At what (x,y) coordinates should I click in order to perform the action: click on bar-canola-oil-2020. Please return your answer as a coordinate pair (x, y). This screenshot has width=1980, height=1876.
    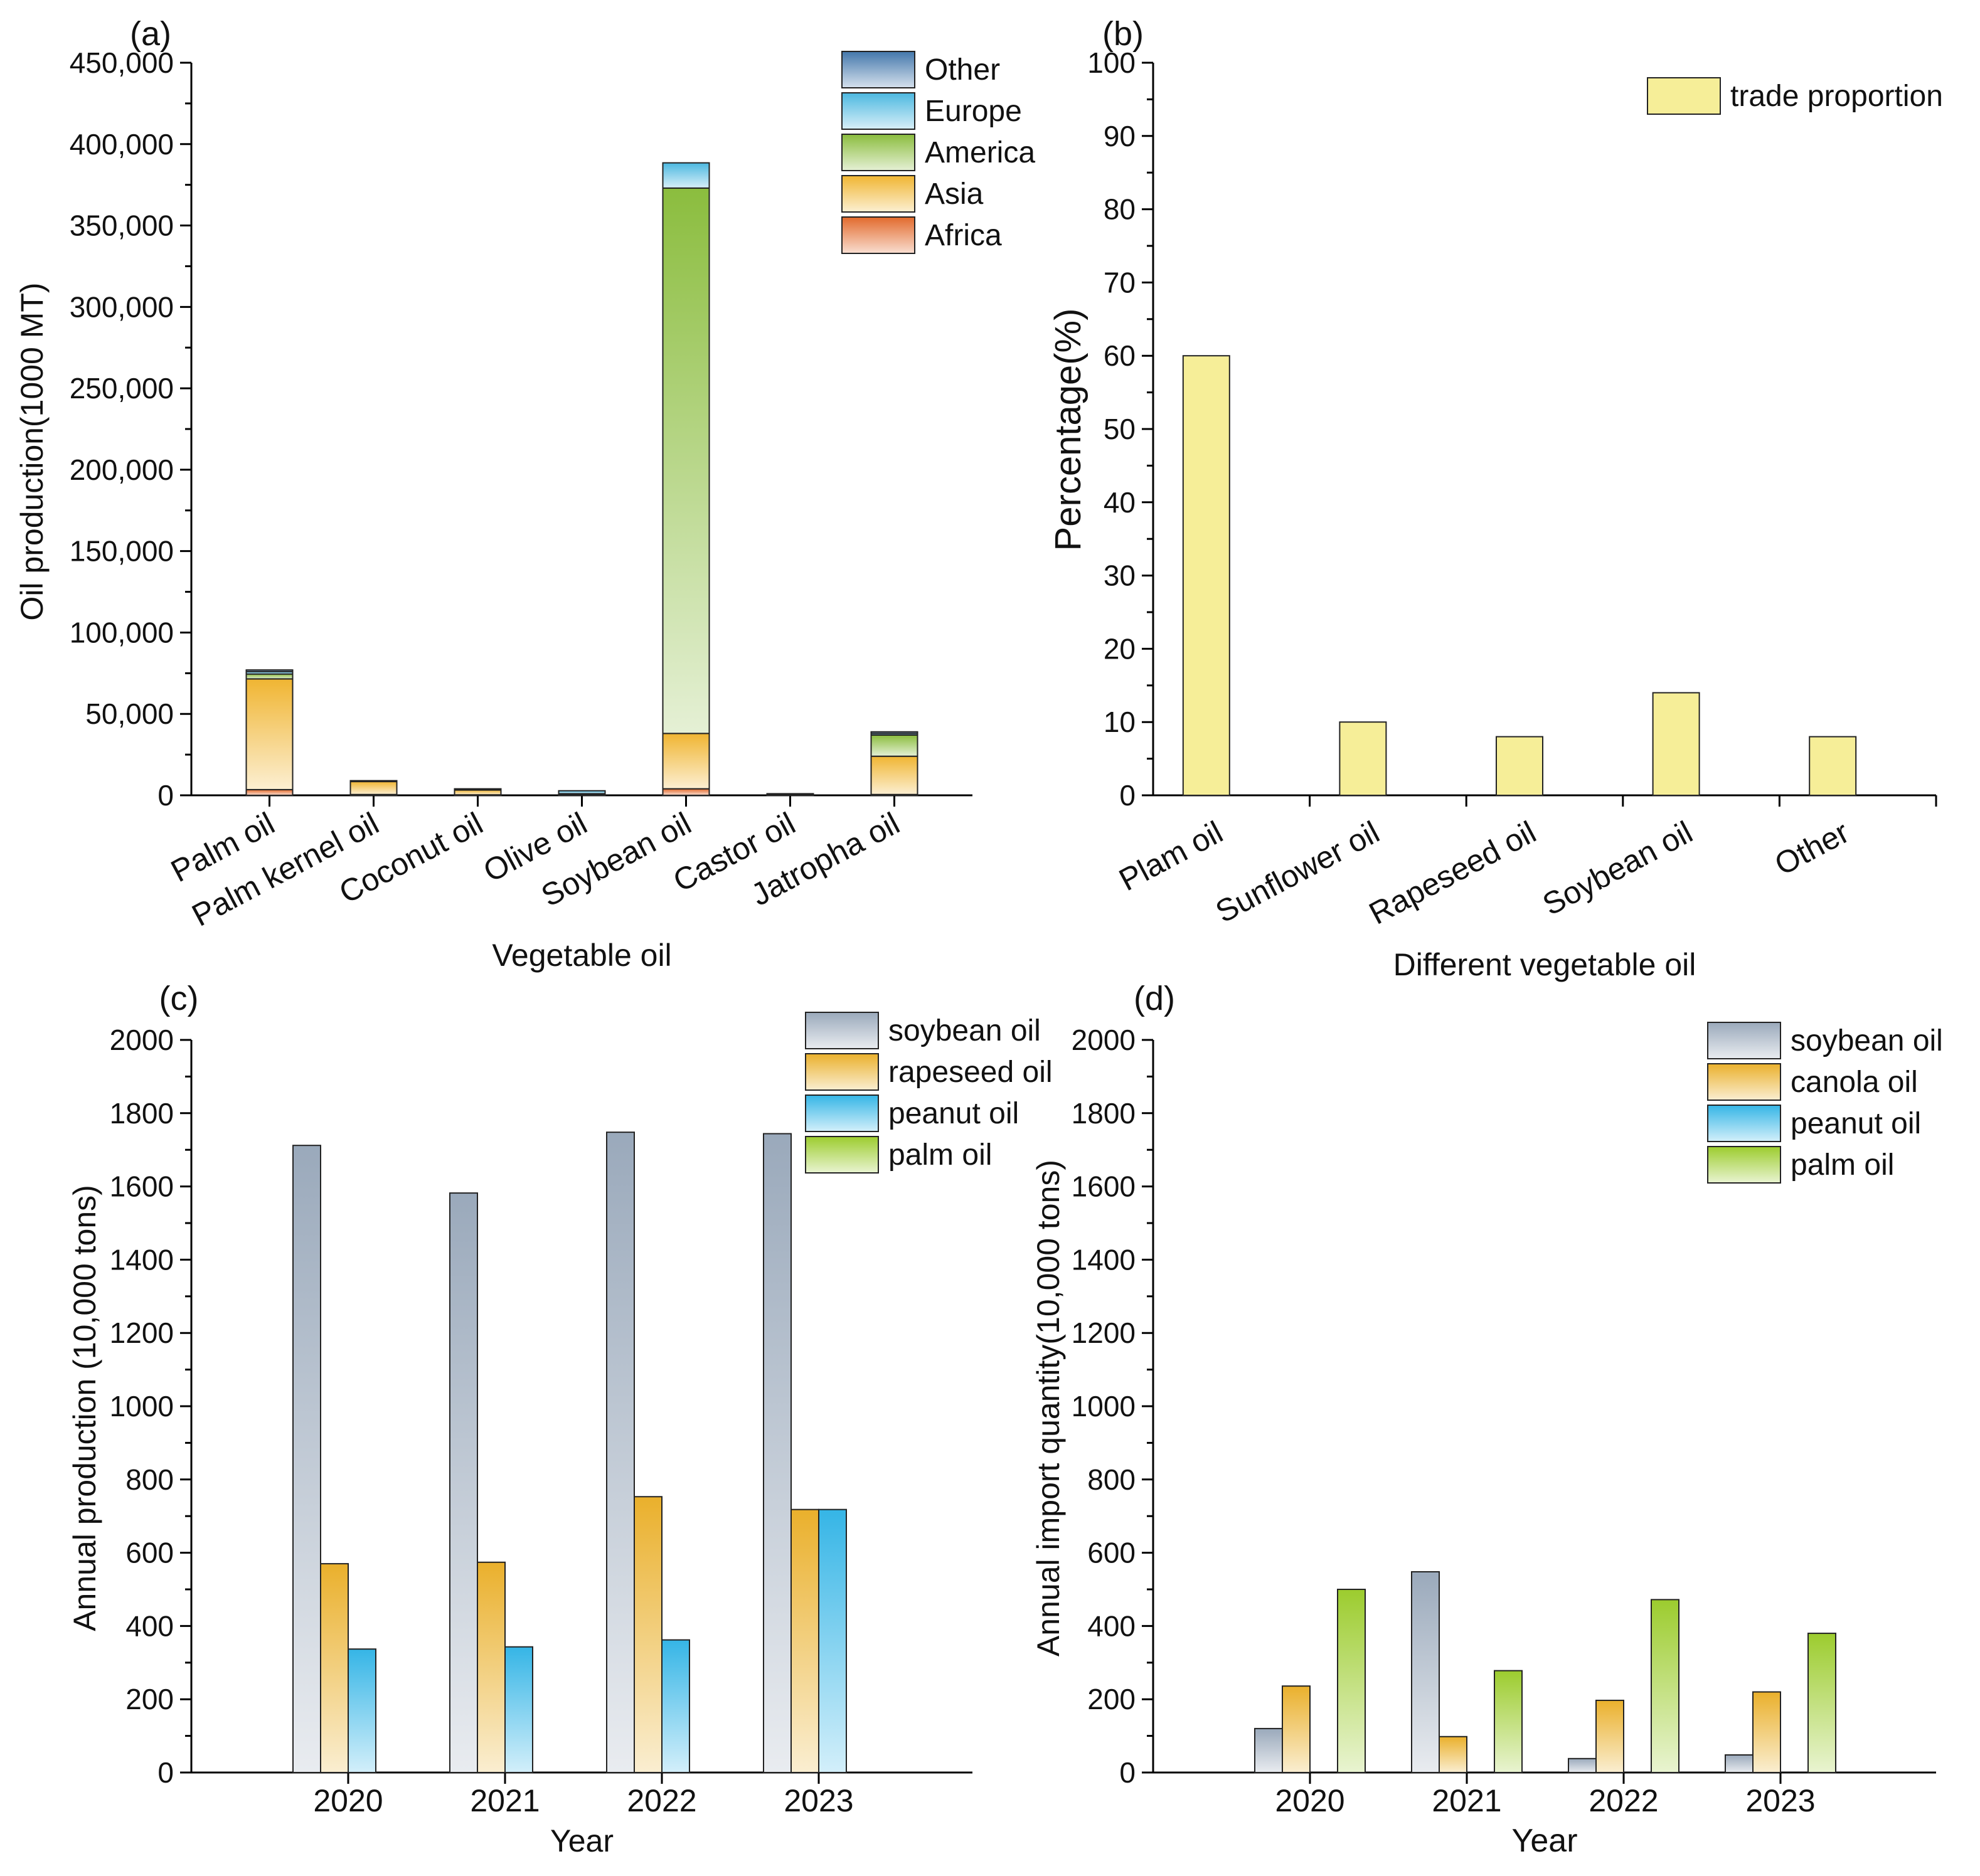
    Looking at the image, I should click on (1296, 1729).